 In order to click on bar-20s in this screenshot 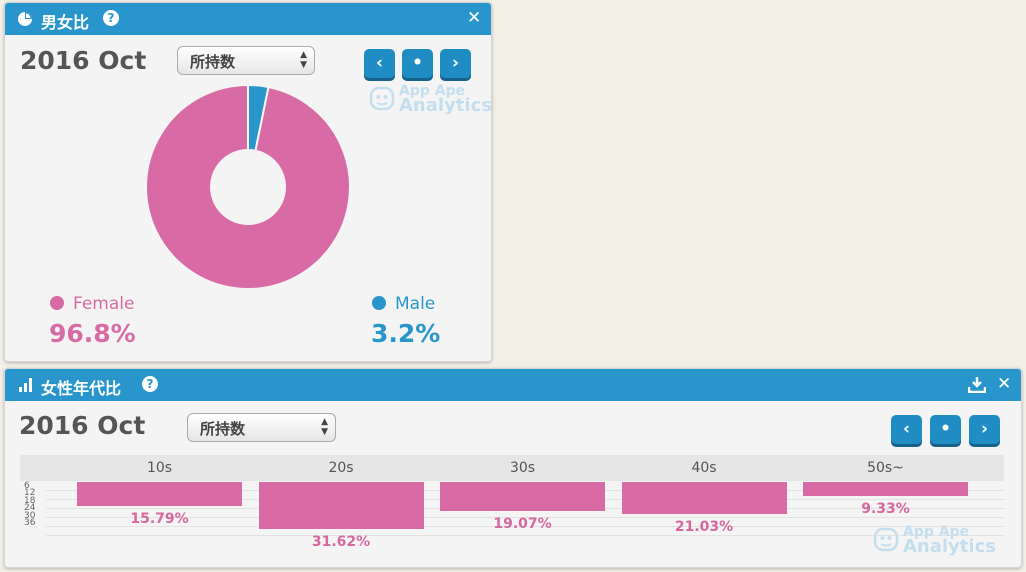, I will do `click(341, 506)`.